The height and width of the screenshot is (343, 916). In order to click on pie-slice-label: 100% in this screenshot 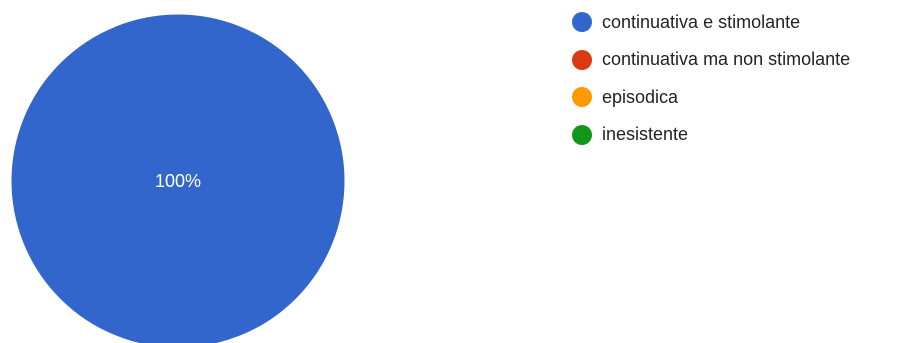, I will do `click(178, 181)`.